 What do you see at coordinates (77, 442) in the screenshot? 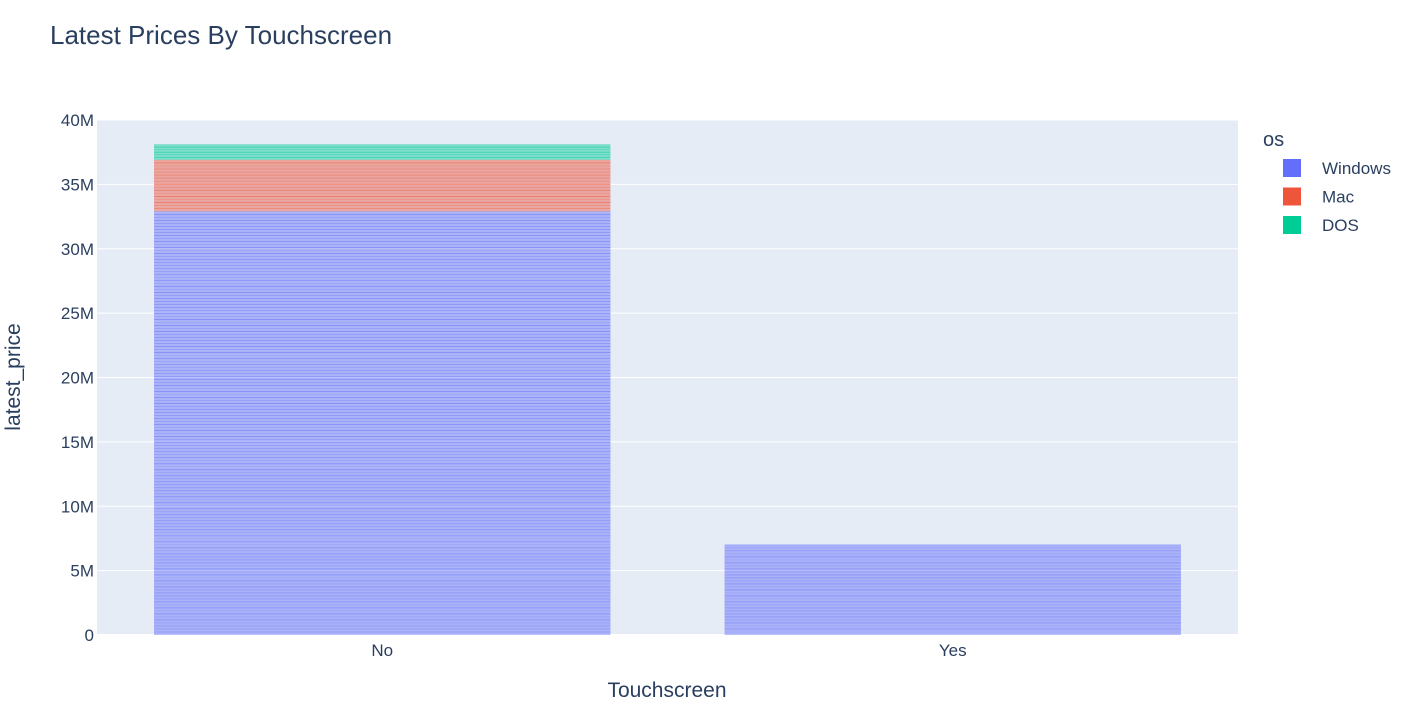
I see `y-tick-label: 15M` at bounding box center [77, 442].